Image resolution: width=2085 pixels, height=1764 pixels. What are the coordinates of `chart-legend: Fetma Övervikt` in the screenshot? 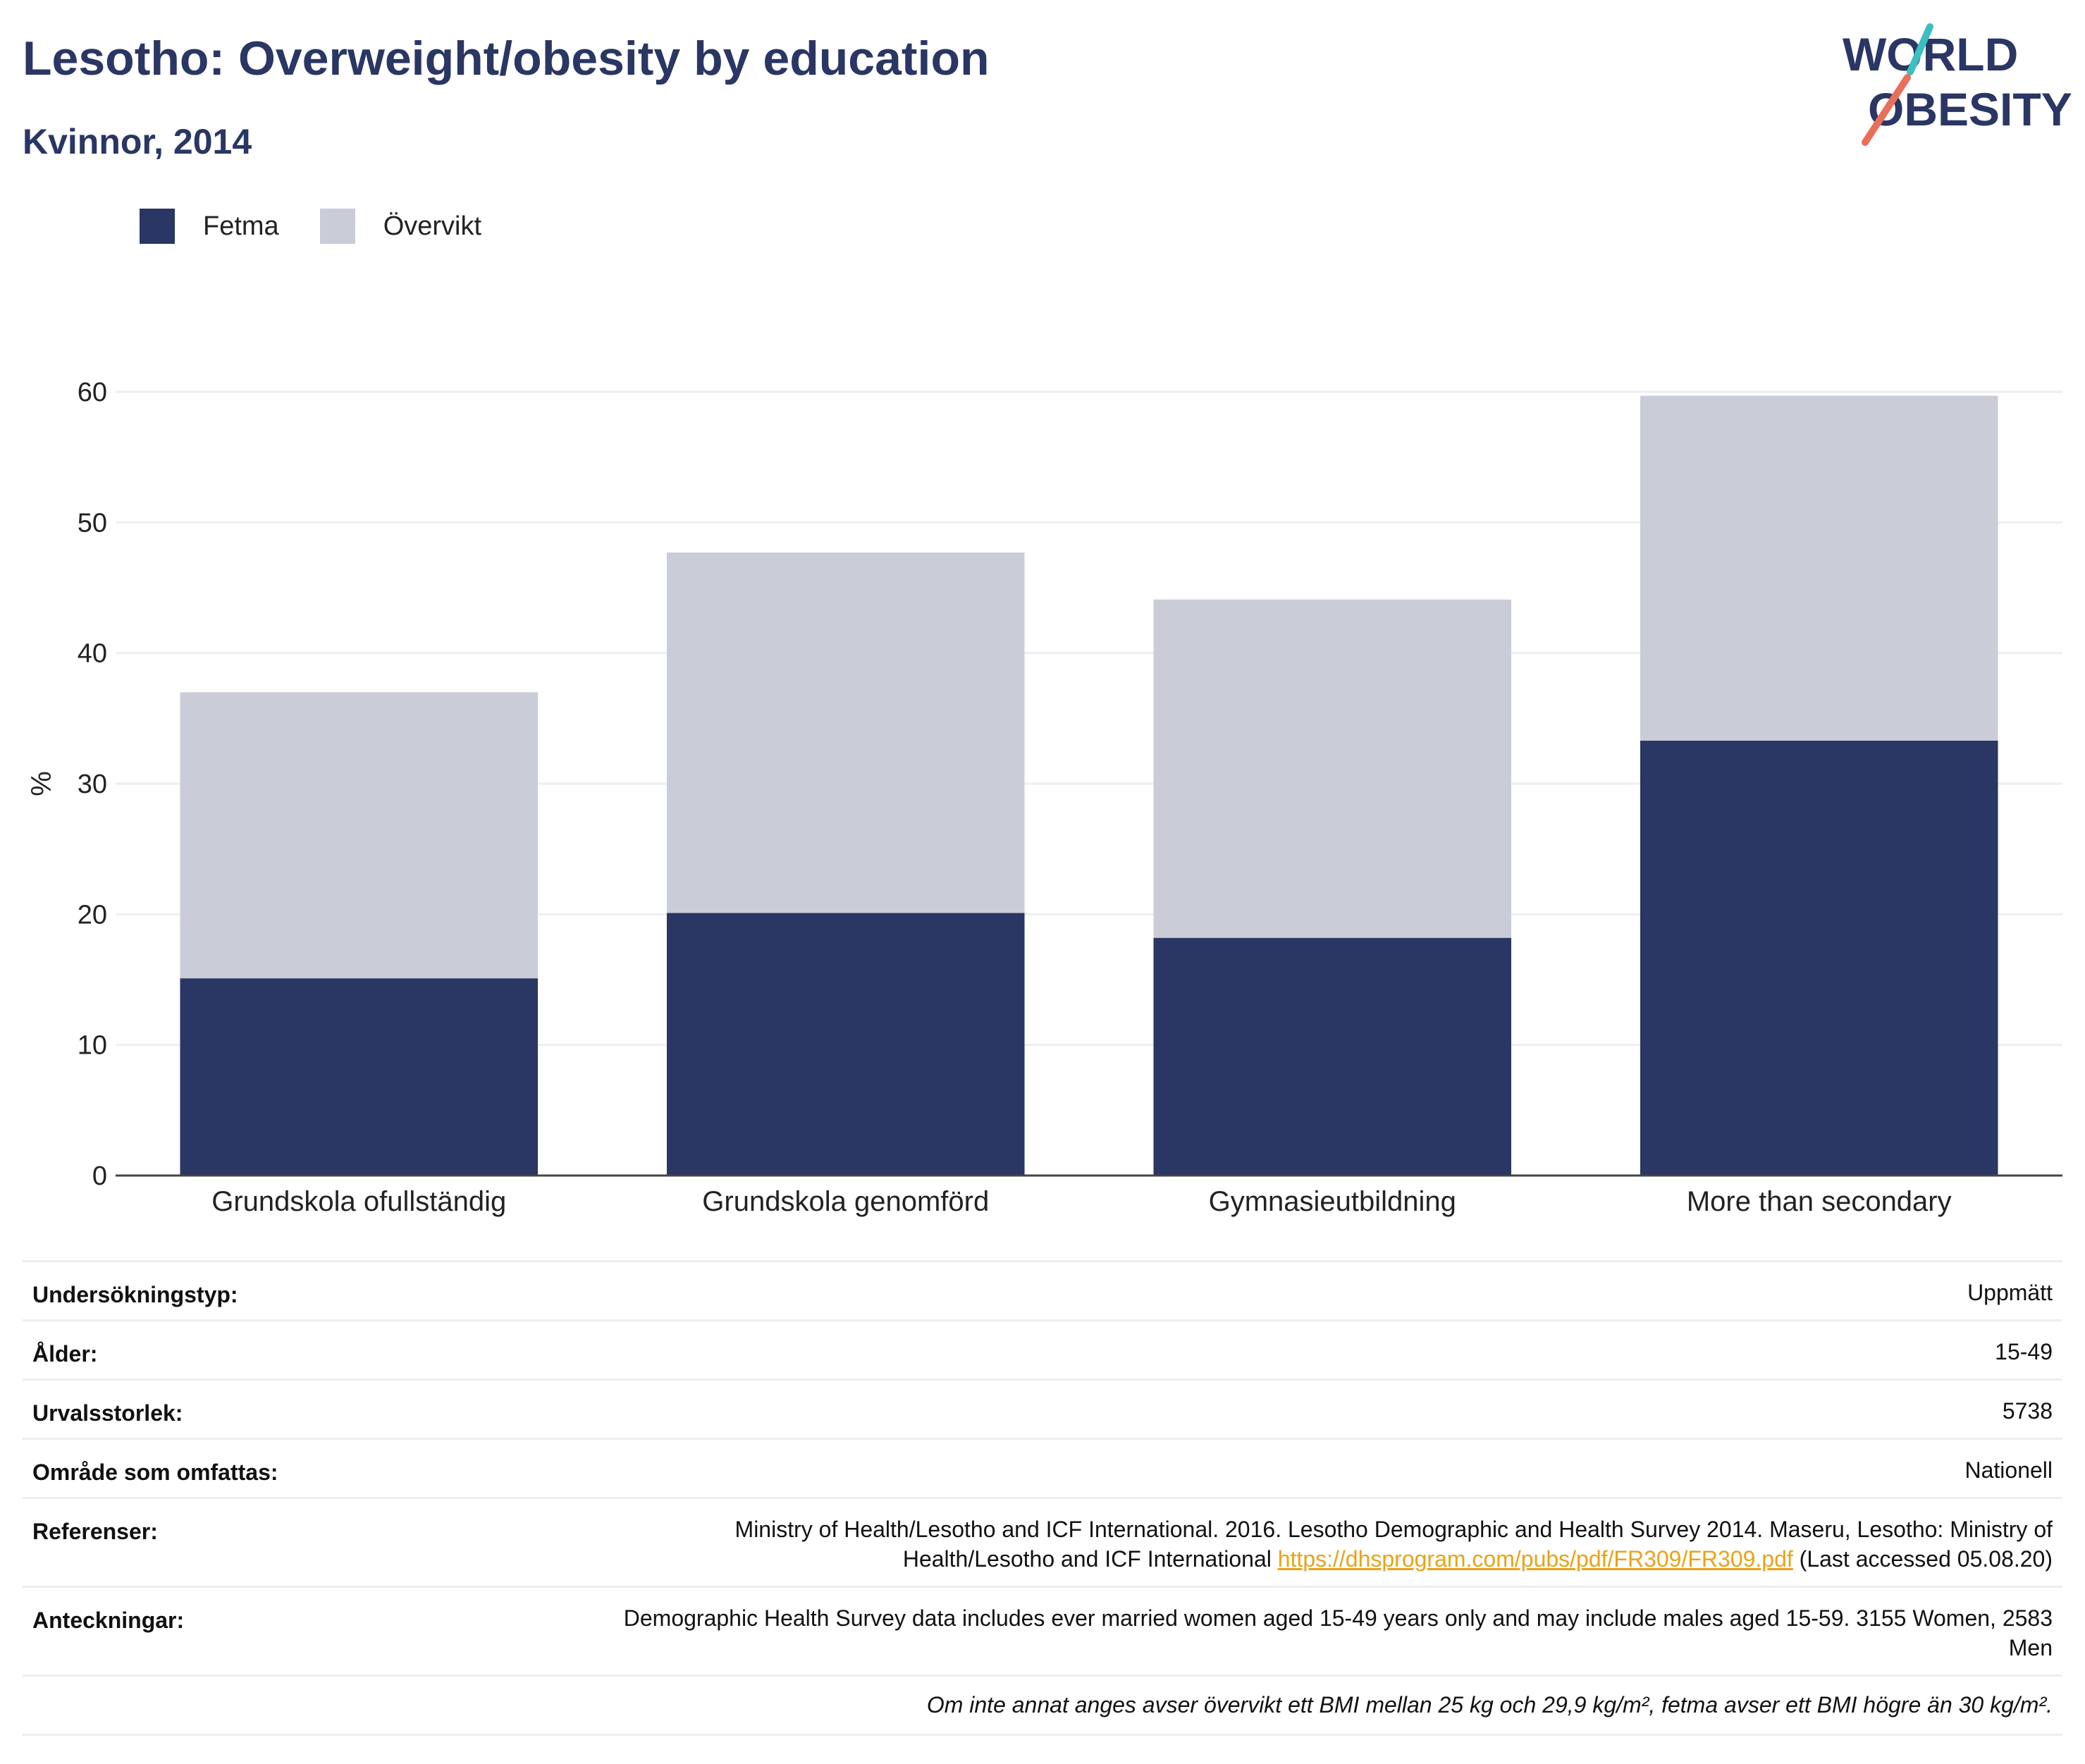 It's located at (331, 226).